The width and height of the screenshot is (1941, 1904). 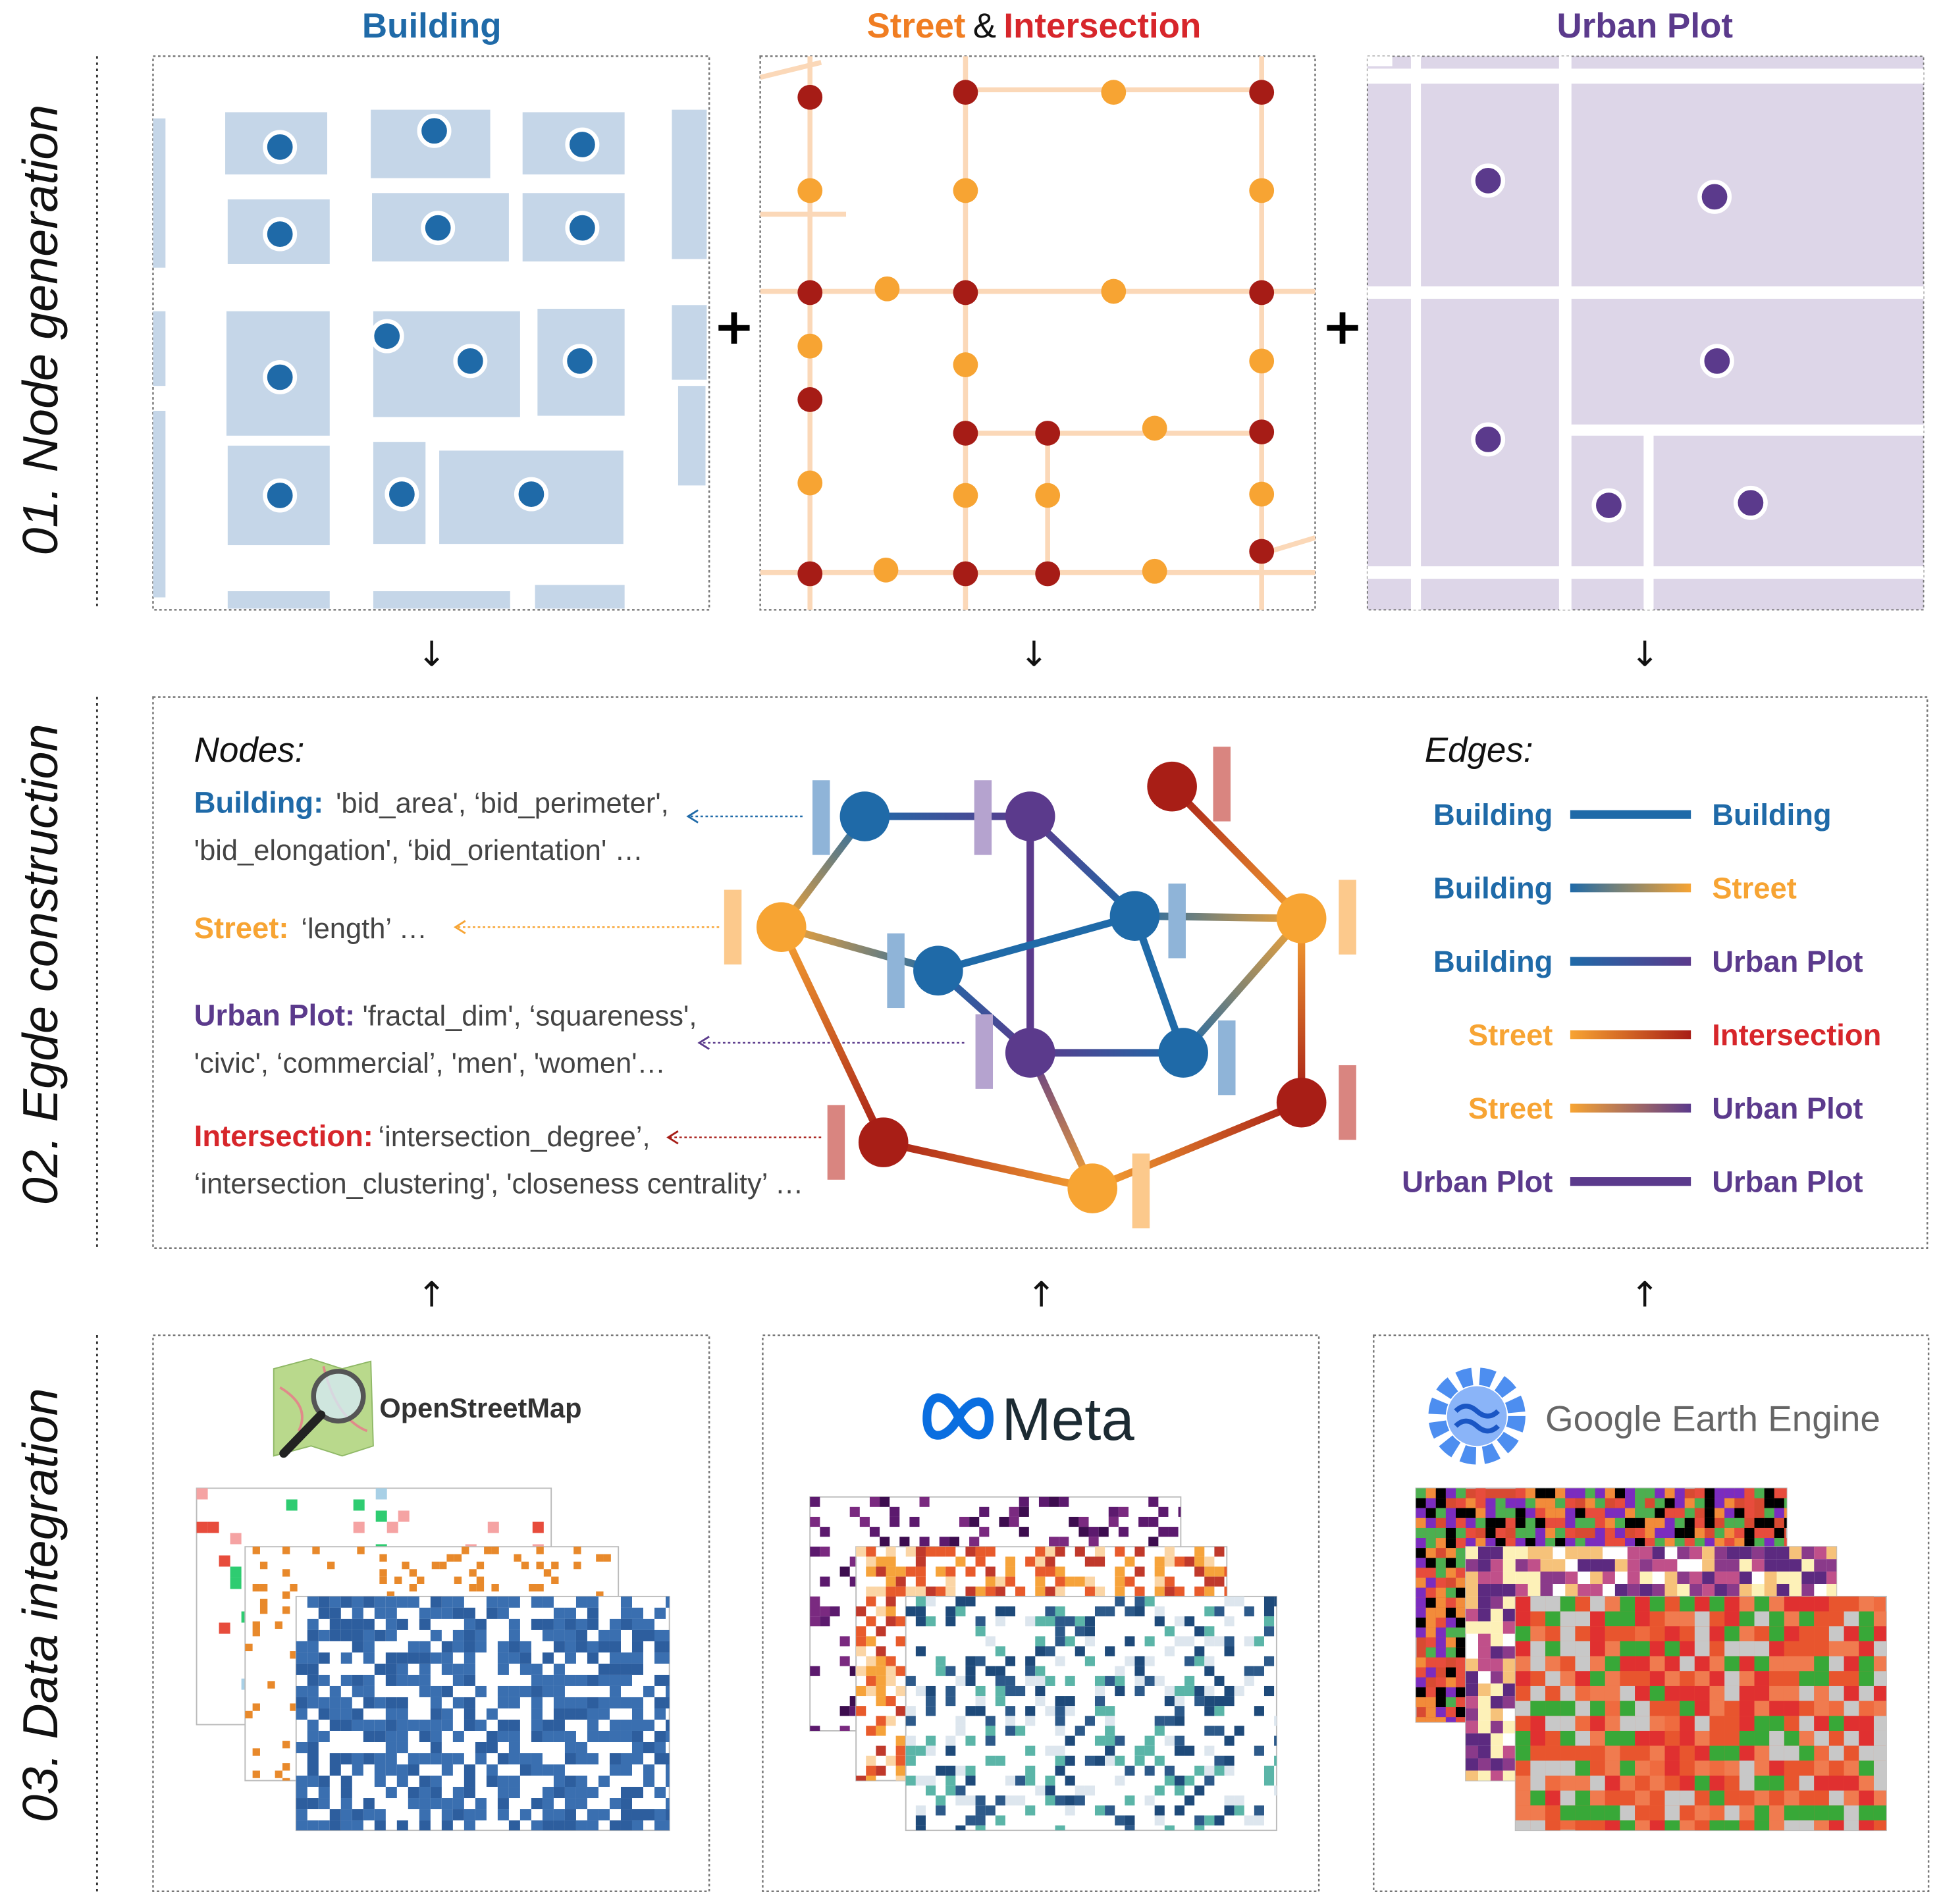 I want to click on edge-legend-row: Street Intersection, so click(x=1675, y=1035).